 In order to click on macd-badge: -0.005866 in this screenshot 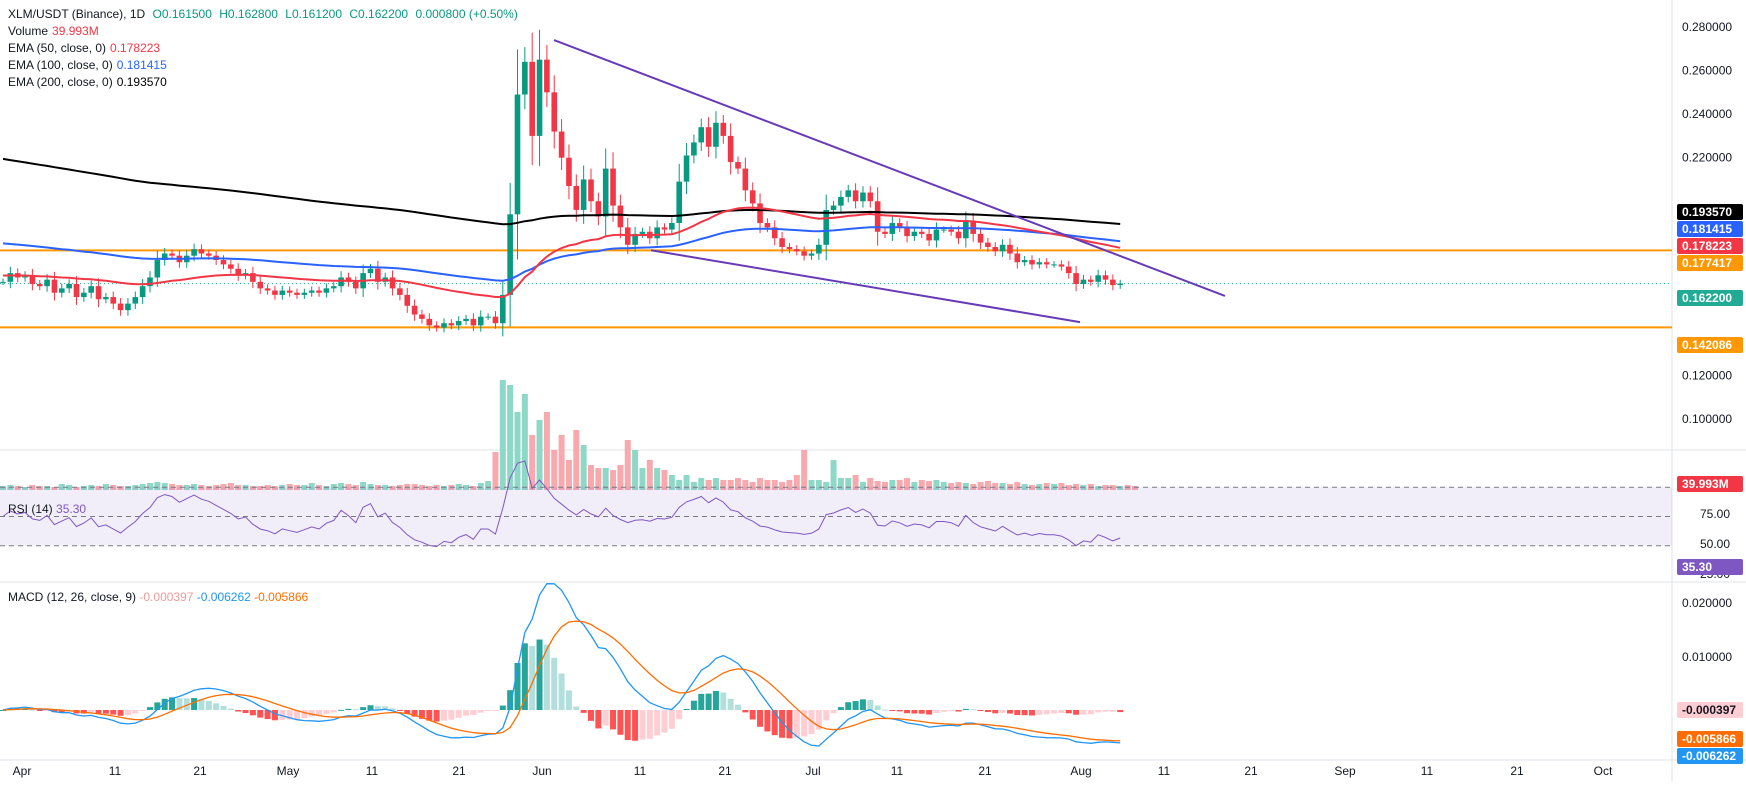, I will do `click(1709, 739)`.